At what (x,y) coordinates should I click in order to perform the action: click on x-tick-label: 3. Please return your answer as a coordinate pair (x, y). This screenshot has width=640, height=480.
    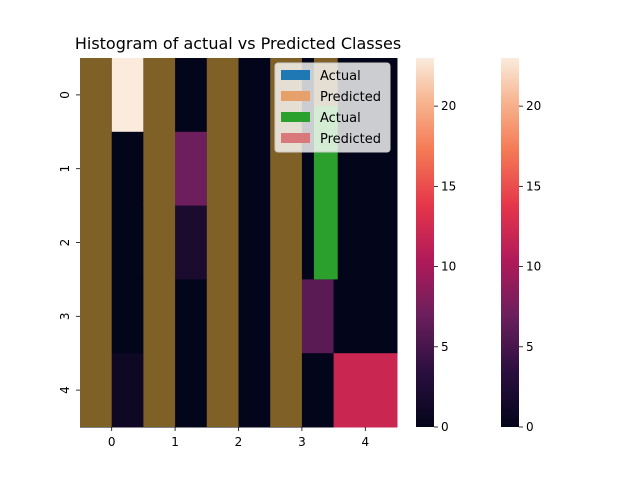
    Looking at the image, I should click on (302, 442).